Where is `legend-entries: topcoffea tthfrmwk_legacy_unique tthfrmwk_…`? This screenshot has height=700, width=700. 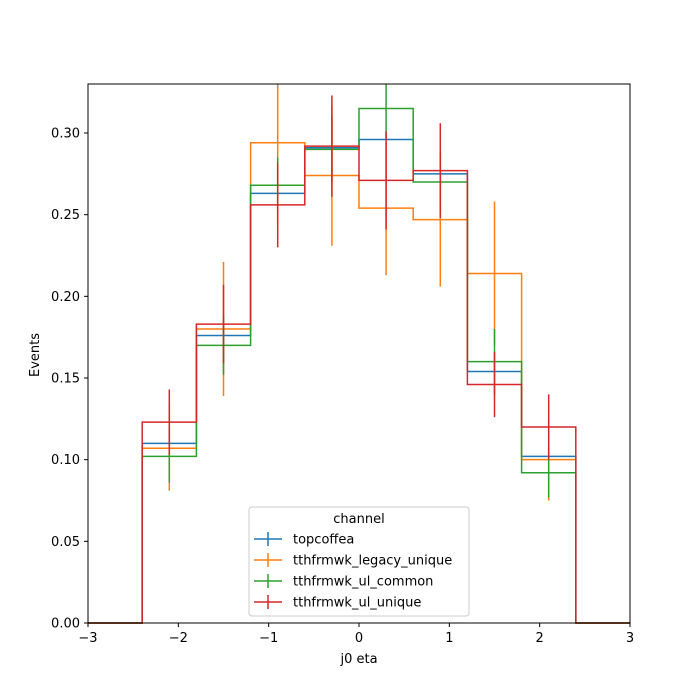
legend-entries: topcoffea tthfrmwk_legacy_unique tthfrmwk_… is located at coordinates (353, 571).